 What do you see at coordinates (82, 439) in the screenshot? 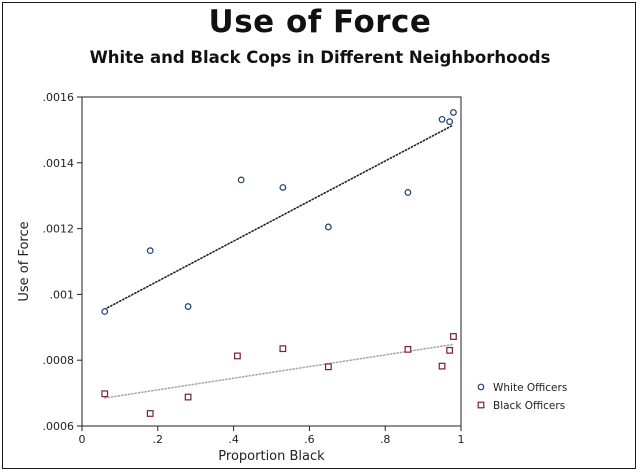
I see `x-tick-label: 0` at bounding box center [82, 439].